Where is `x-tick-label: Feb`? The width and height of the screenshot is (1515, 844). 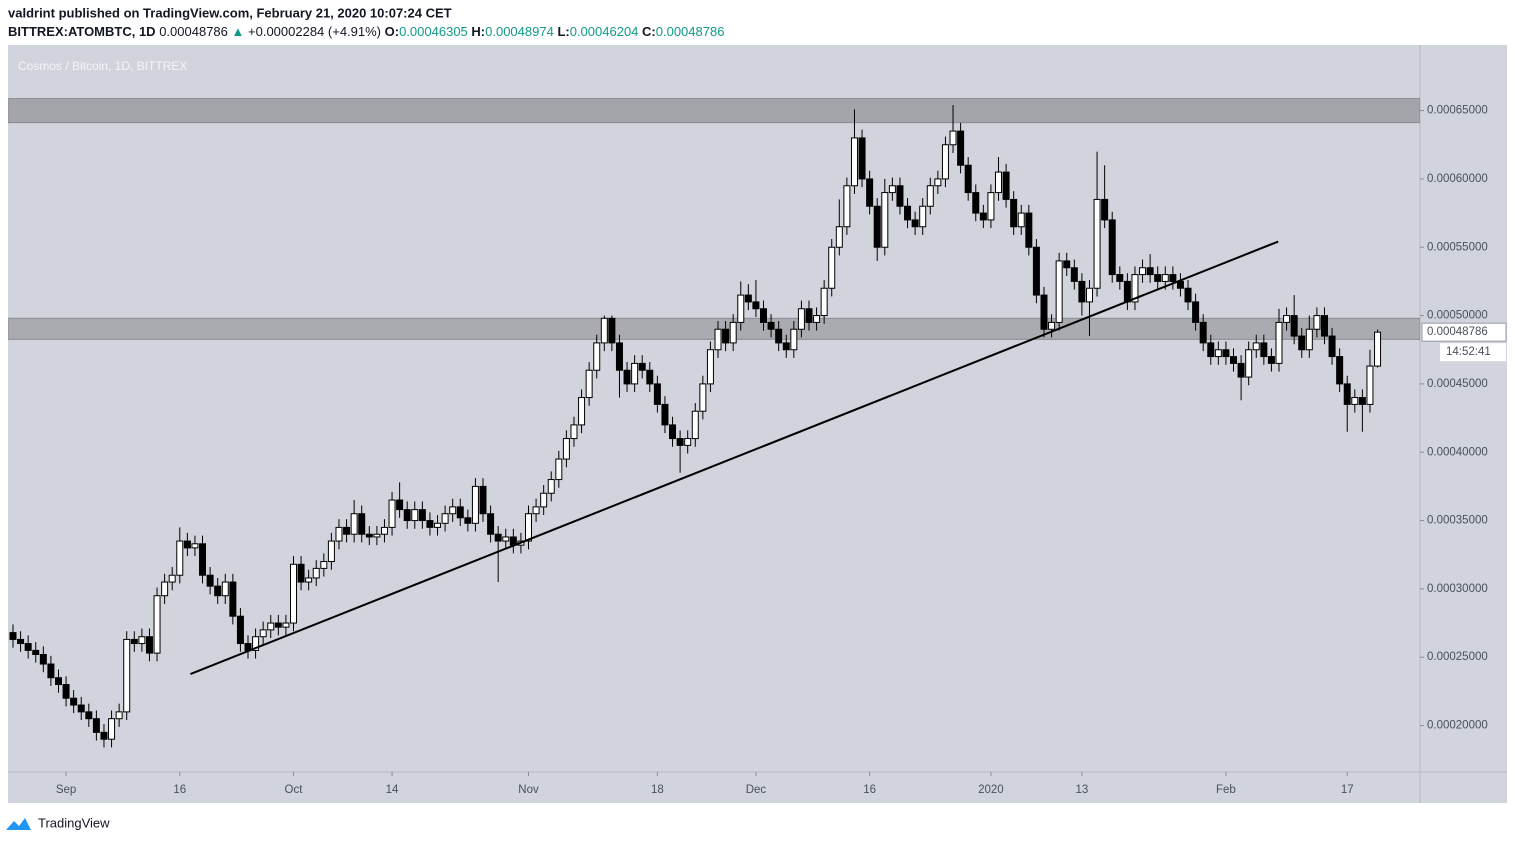
x-tick-label: Feb is located at coordinates (1226, 790).